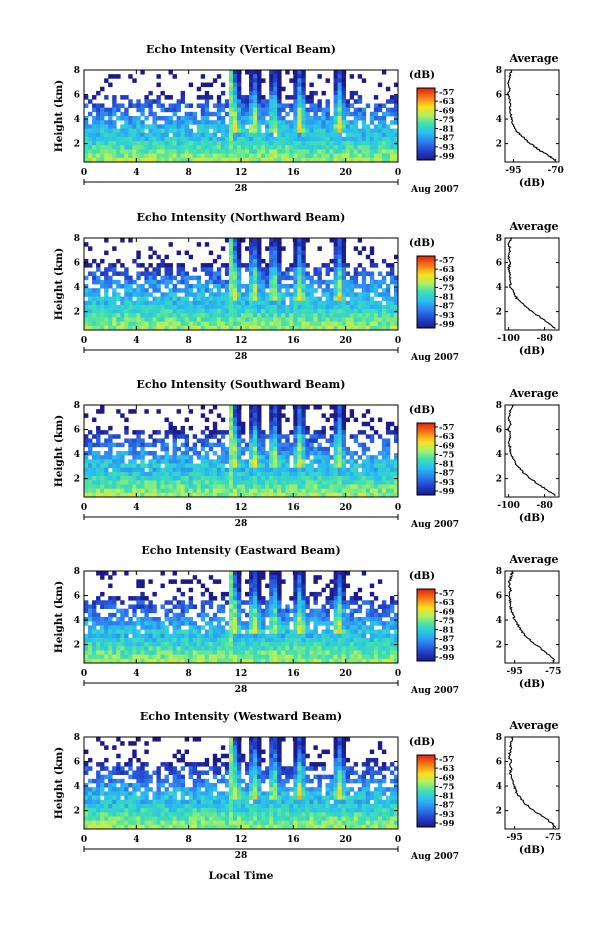 The height and width of the screenshot is (929, 613). I want to click on colorbar-unit: (dB), so click(422, 75).